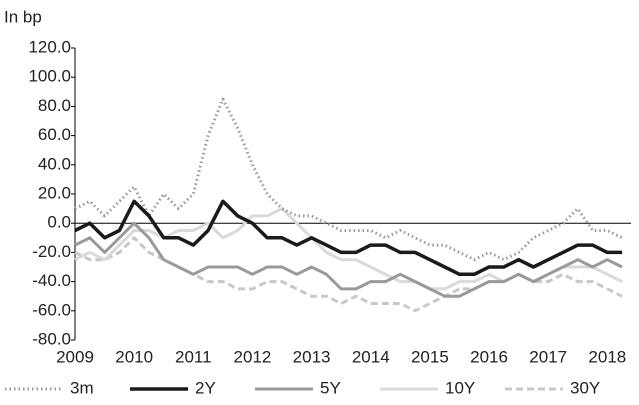  Describe the element at coordinates (82, 387) in the screenshot. I see `legend-label: 3m` at that location.